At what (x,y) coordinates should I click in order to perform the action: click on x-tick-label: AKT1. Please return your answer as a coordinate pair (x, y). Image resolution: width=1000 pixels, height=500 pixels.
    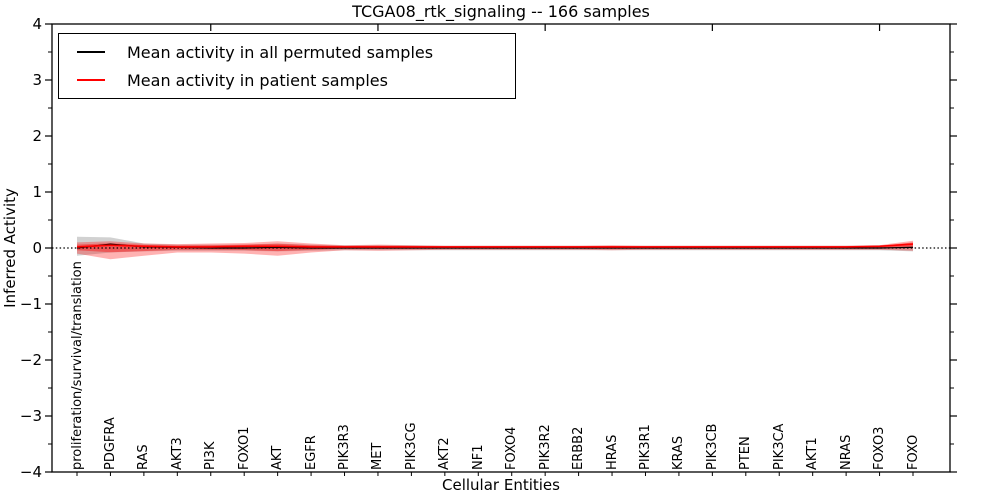
    Looking at the image, I should click on (813, 453).